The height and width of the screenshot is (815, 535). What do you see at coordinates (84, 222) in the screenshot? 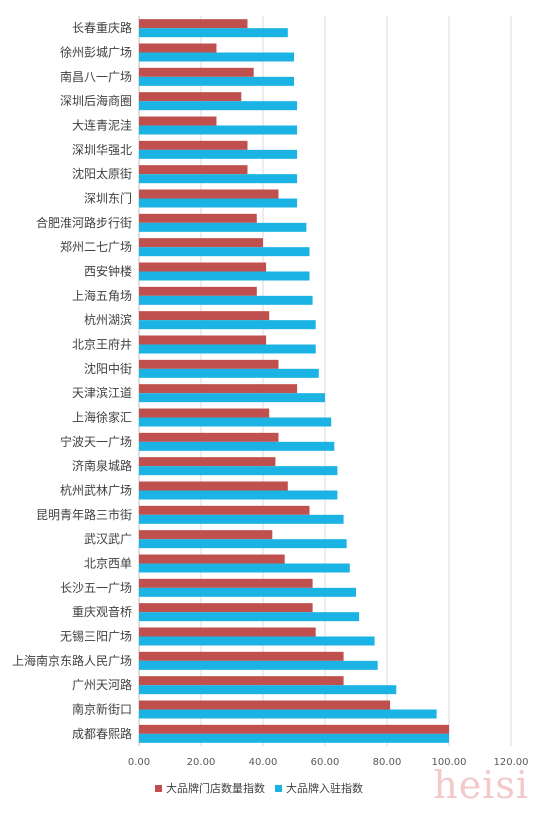
I see `y-tick-label: 合肥淮河路步行街` at bounding box center [84, 222].